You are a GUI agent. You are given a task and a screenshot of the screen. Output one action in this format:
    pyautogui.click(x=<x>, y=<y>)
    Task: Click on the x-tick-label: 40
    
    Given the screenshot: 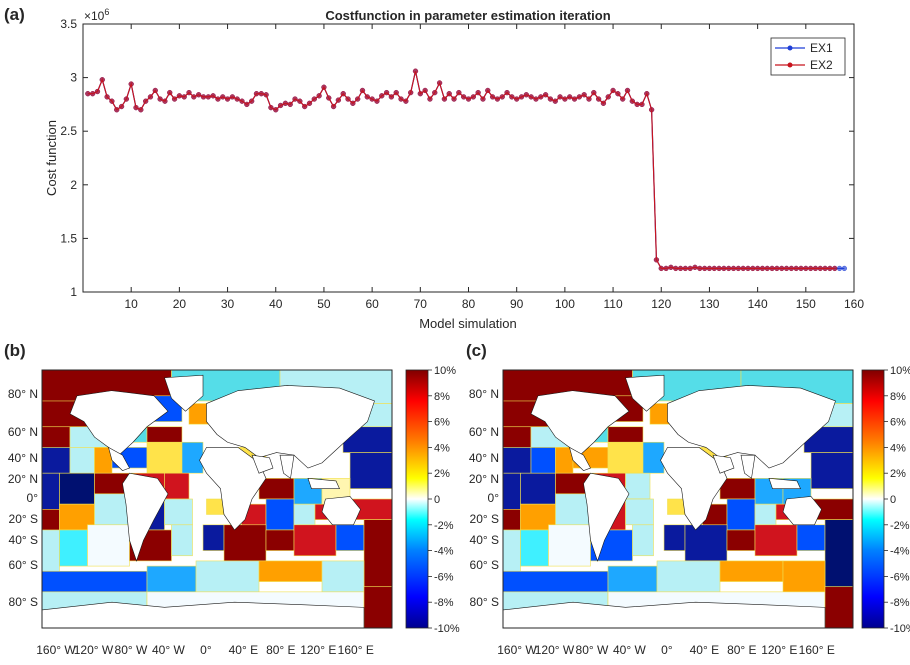 What is the action you would take?
    pyautogui.click(x=276, y=304)
    